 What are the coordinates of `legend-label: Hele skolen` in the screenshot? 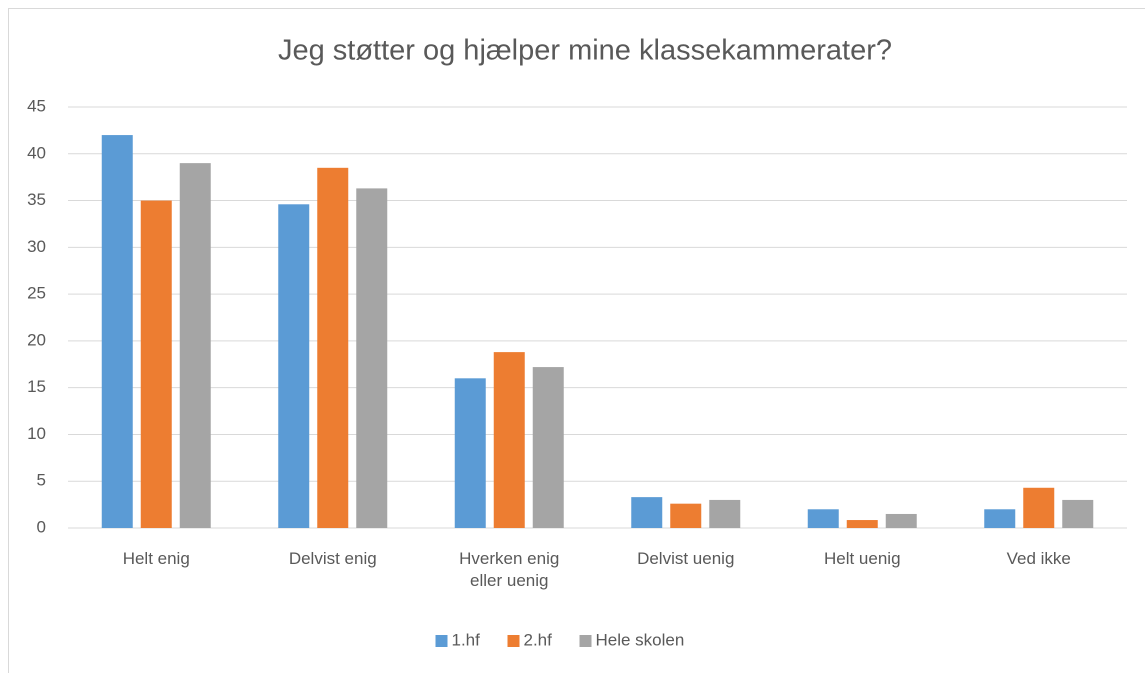 It's located at (640, 639).